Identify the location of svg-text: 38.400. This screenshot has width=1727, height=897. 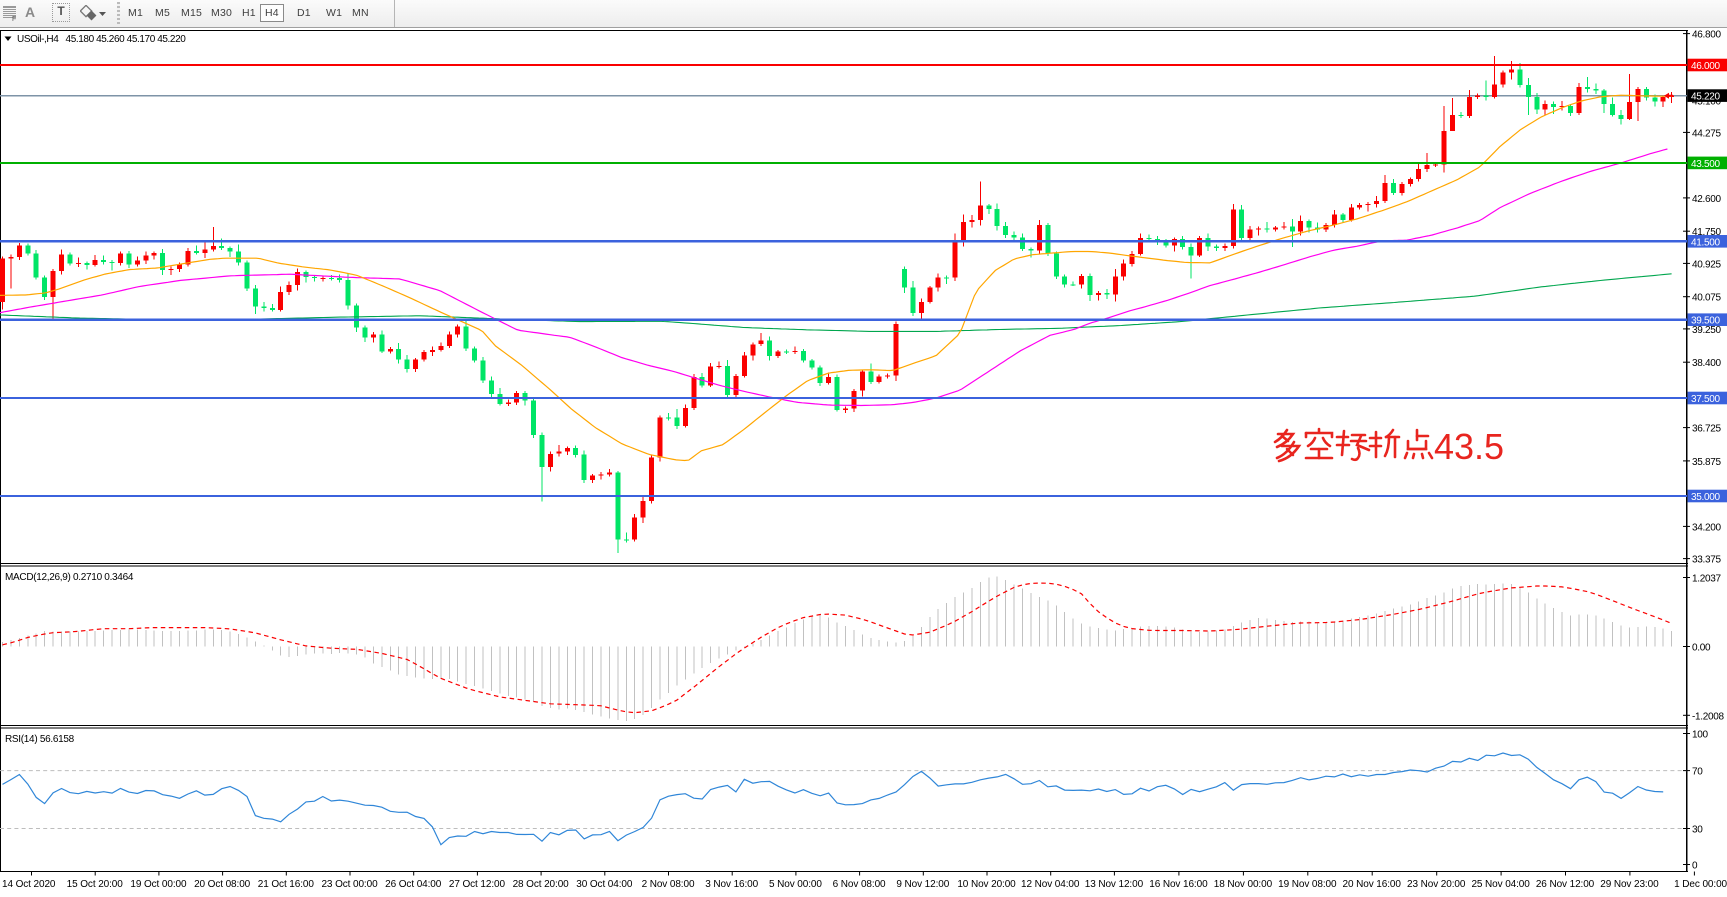
(1707, 363).